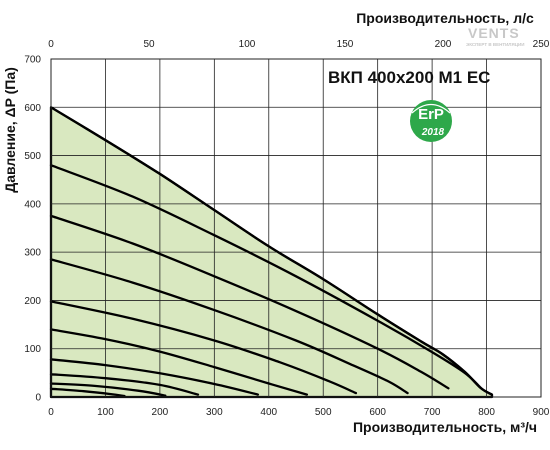 The height and width of the screenshot is (450, 550). What do you see at coordinates (160, 412) in the screenshot?
I see `x-tick-label: 200` at bounding box center [160, 412].